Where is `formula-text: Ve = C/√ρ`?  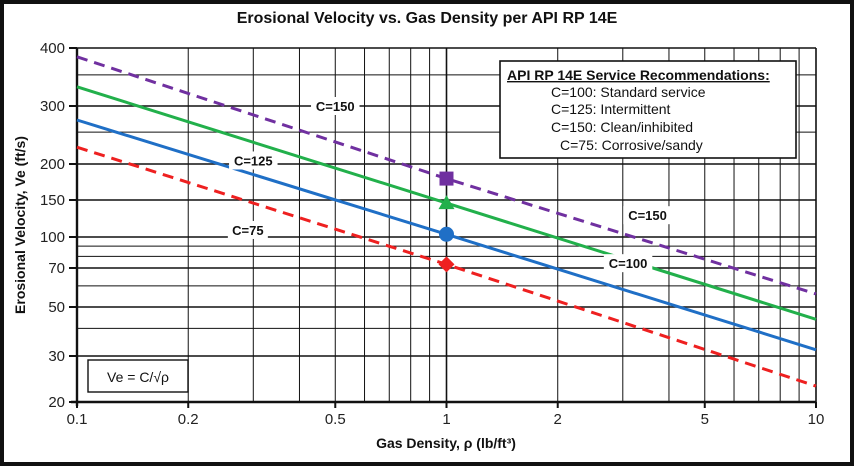 formula-text: Ve = C/√ρ is located at coordinates (138, 377).